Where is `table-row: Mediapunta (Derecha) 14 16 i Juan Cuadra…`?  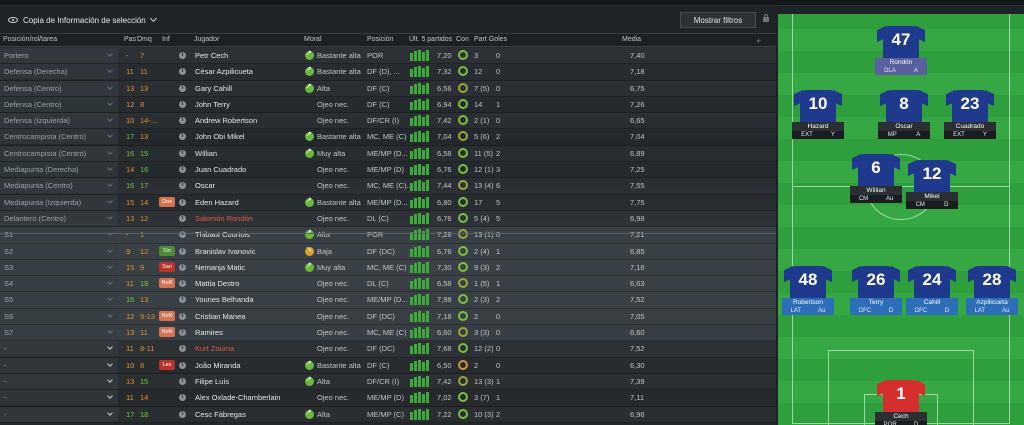
table-row: Mediapunta (Derecha) 14 16 i Juan Cuadra… is located at coordinates (388, 170).